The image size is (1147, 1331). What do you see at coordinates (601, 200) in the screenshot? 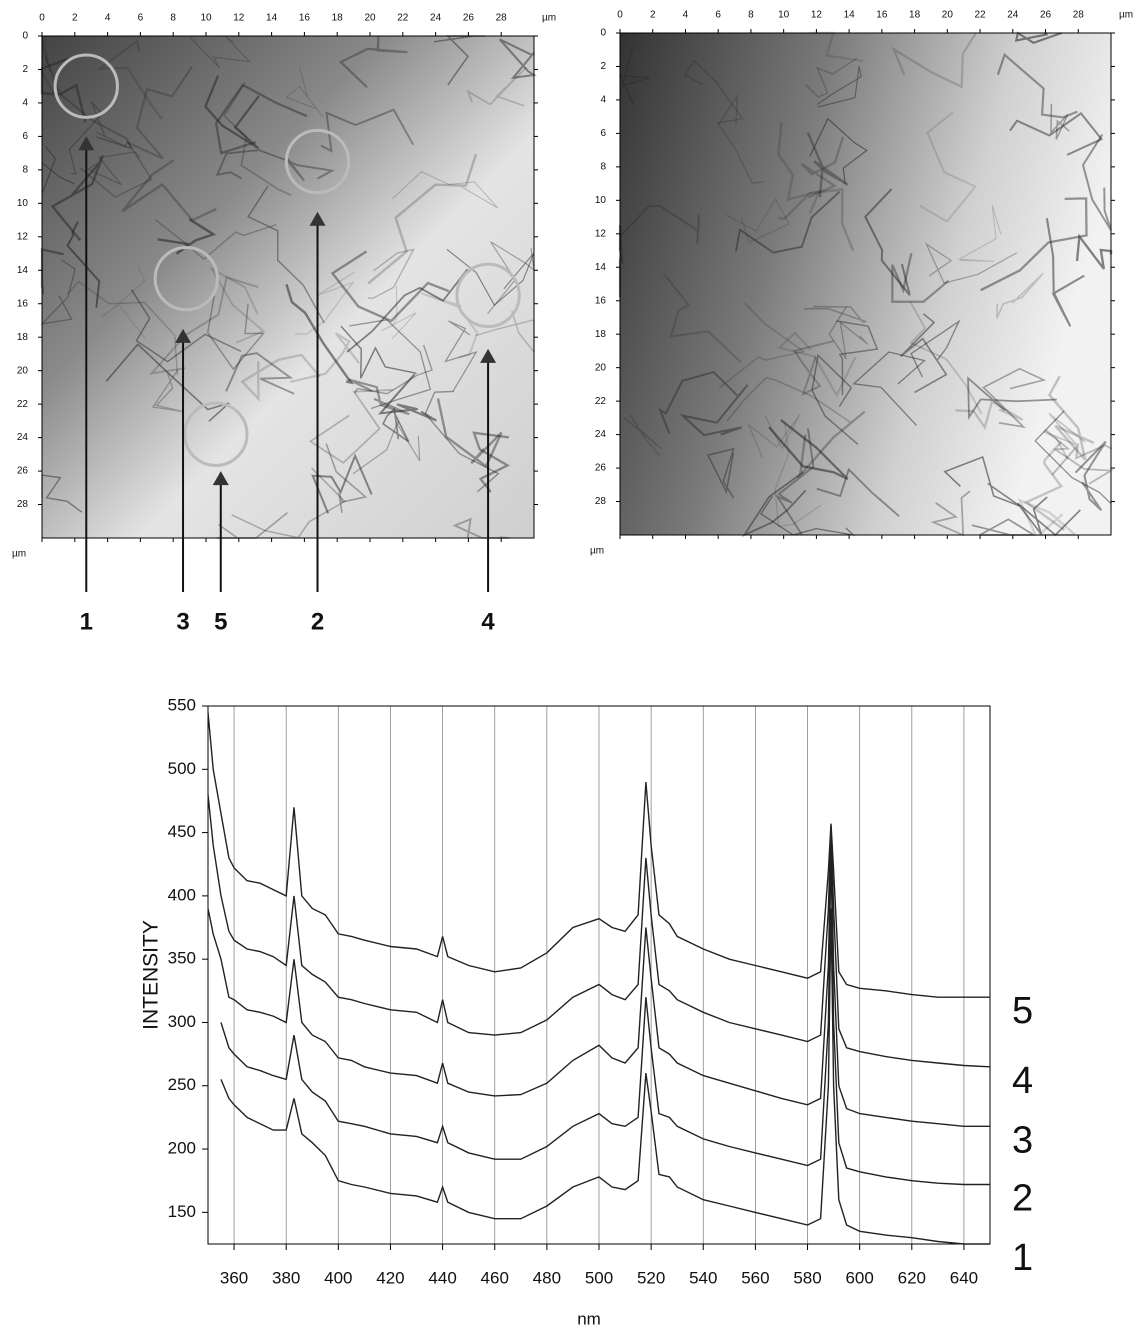
I see `y-tick-label: 10` at bounding box center [601, 200].